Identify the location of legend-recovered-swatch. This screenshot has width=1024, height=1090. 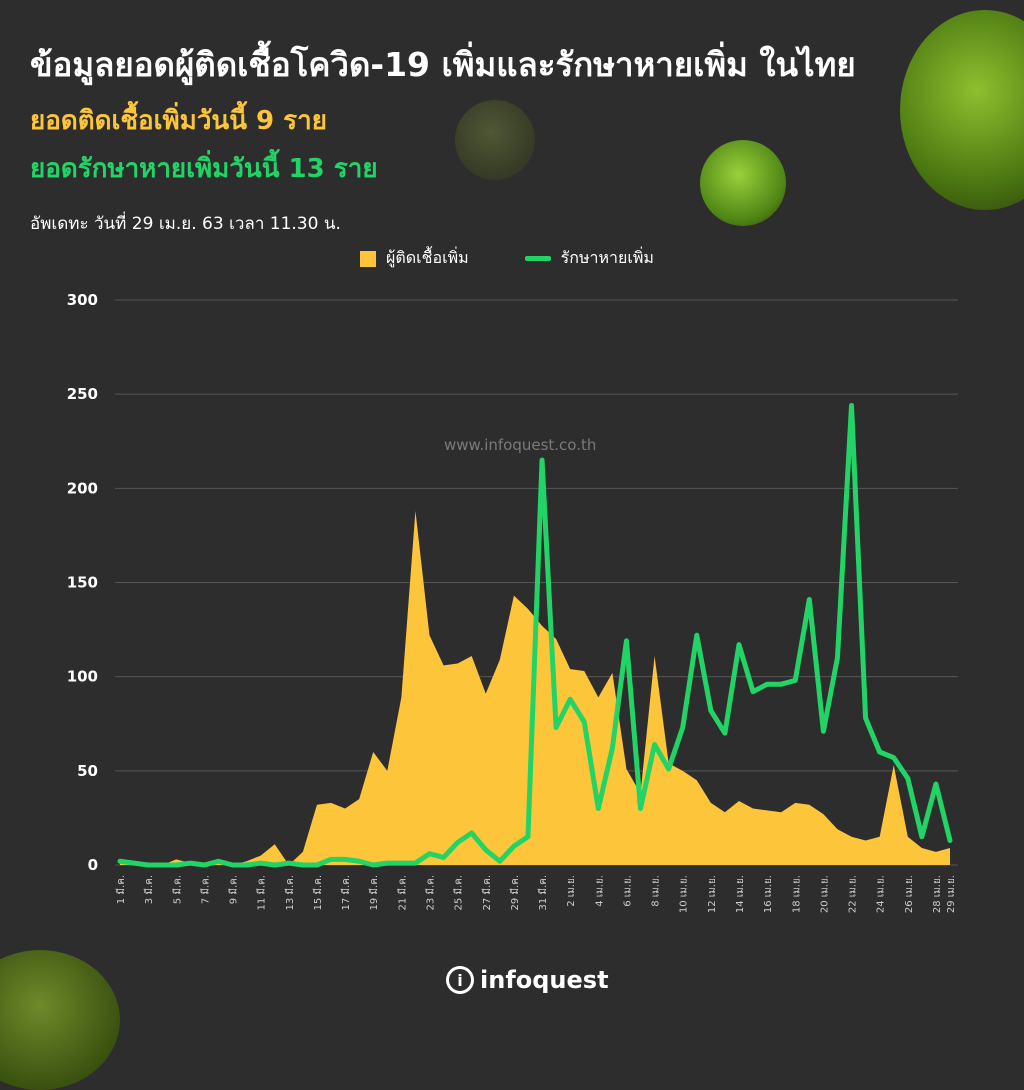
(537, 258).